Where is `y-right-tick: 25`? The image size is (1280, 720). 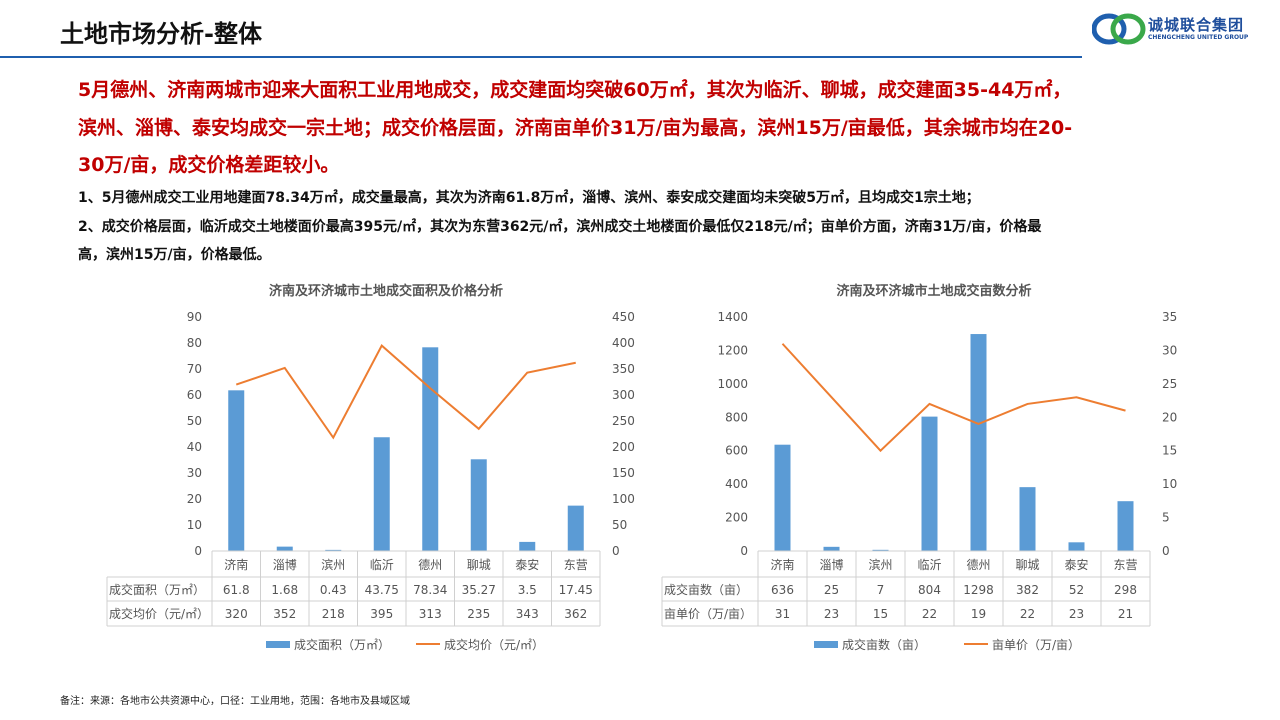
y-right-tick: 25 is located at coordinates (1169, 384).